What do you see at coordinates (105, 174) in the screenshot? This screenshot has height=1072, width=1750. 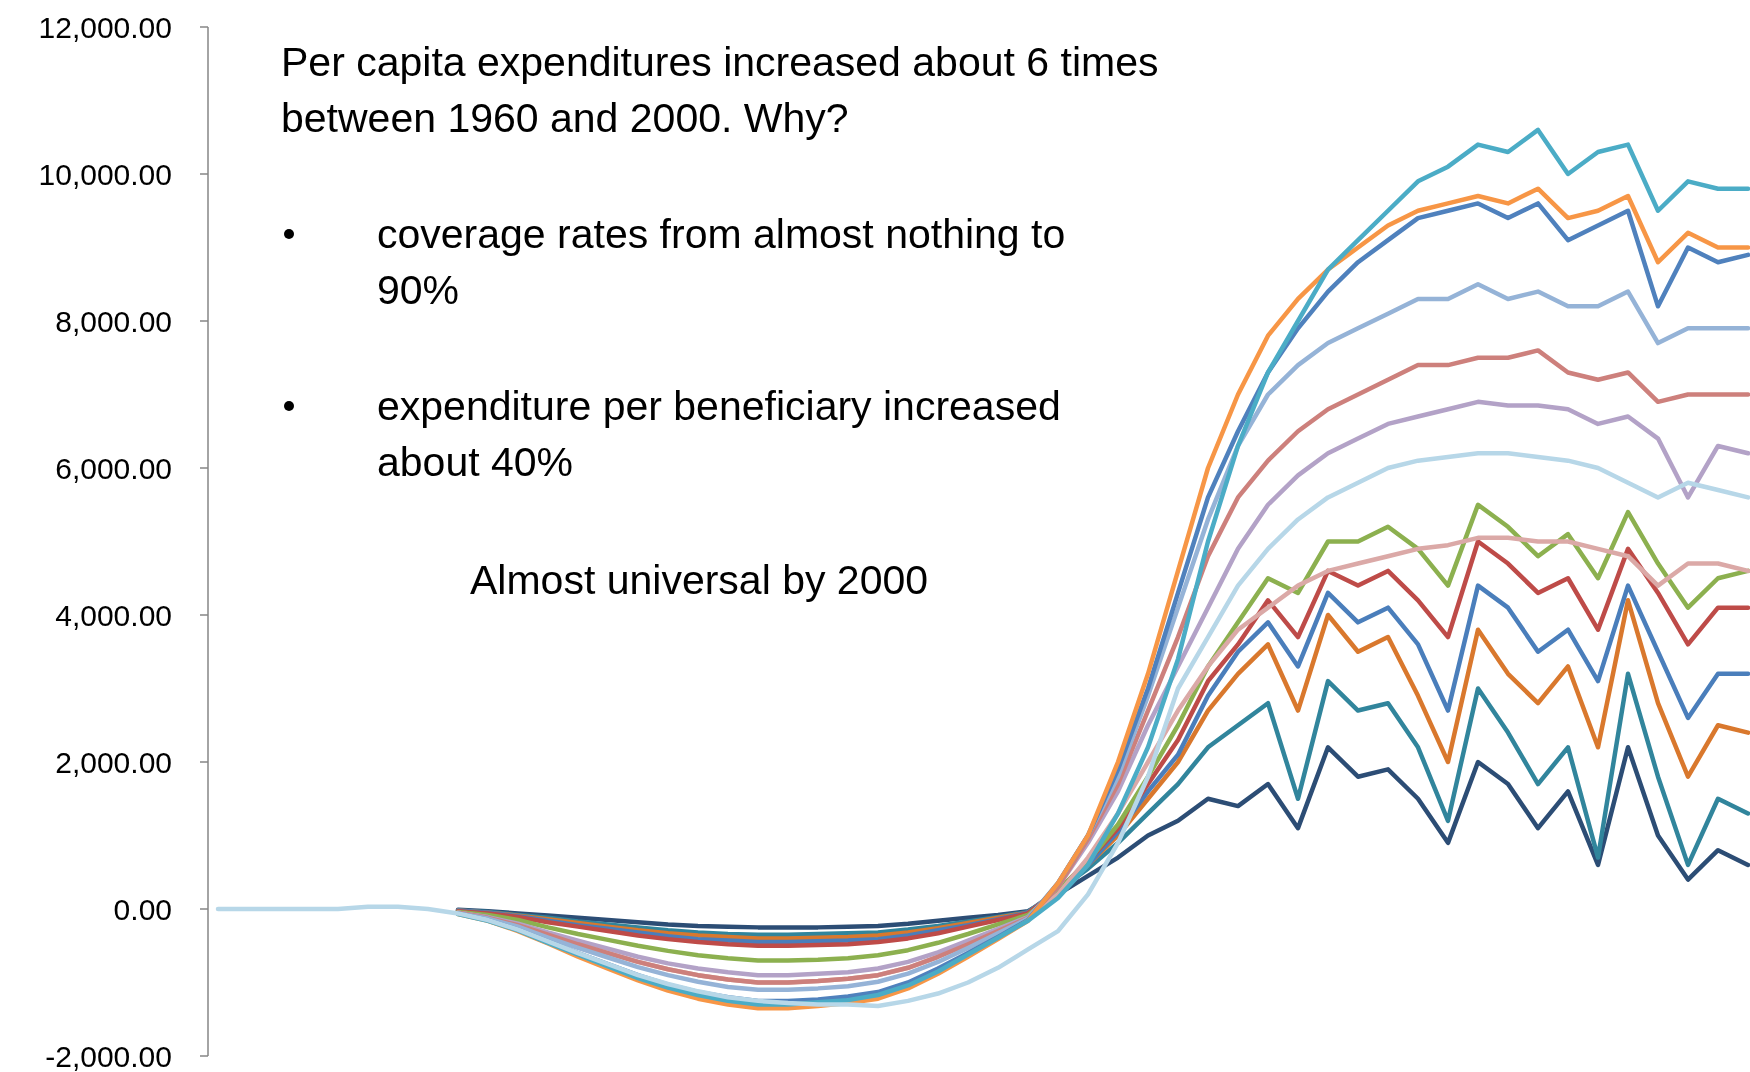 I see `y-tick-label: 10,000.00` at bounding box center [105, 174].